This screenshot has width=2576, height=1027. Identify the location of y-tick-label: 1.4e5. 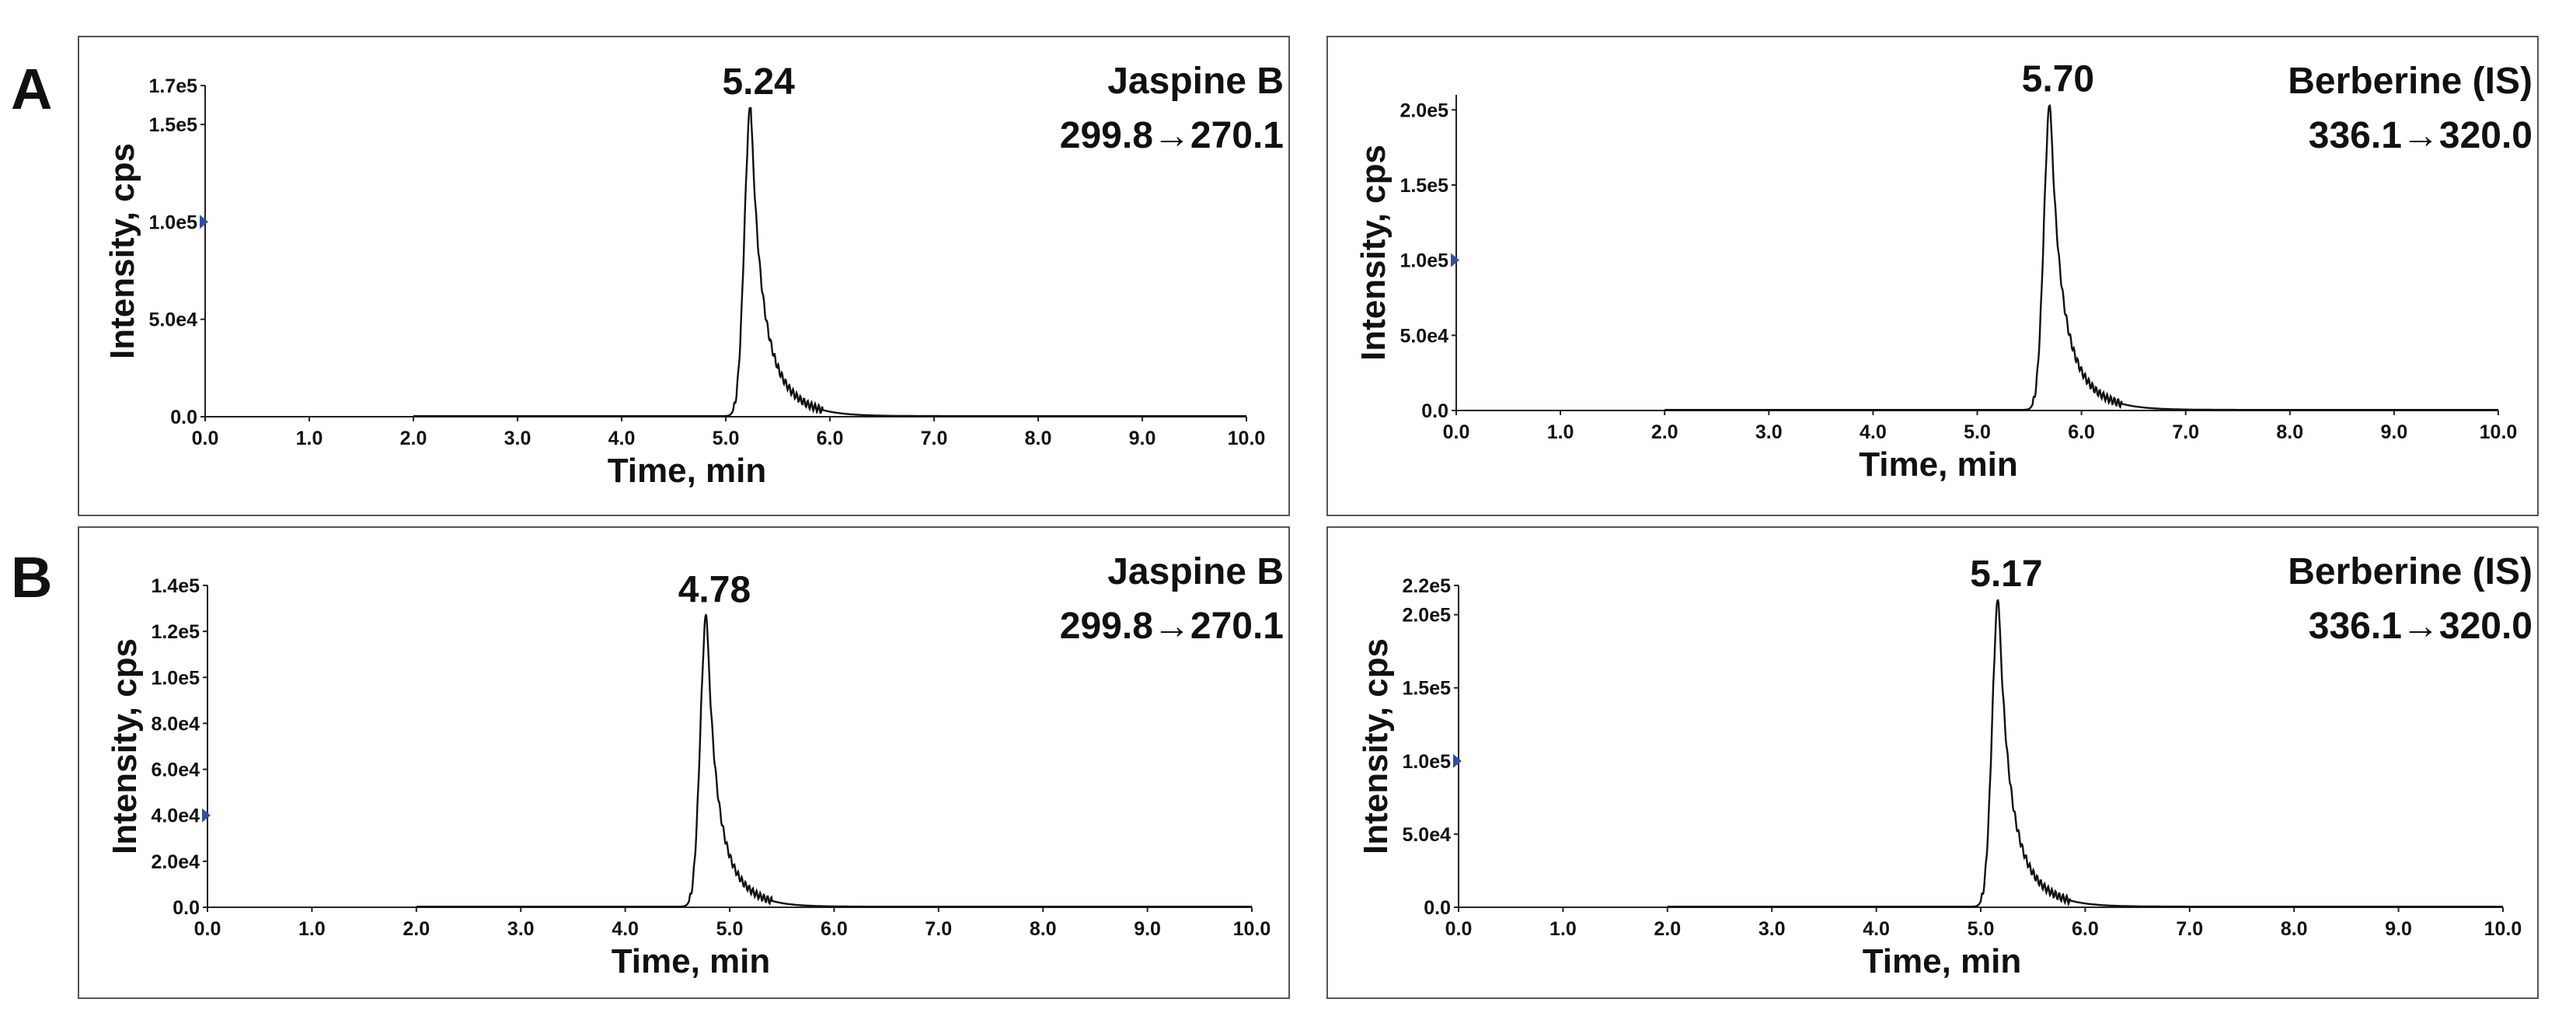
(175, 586).